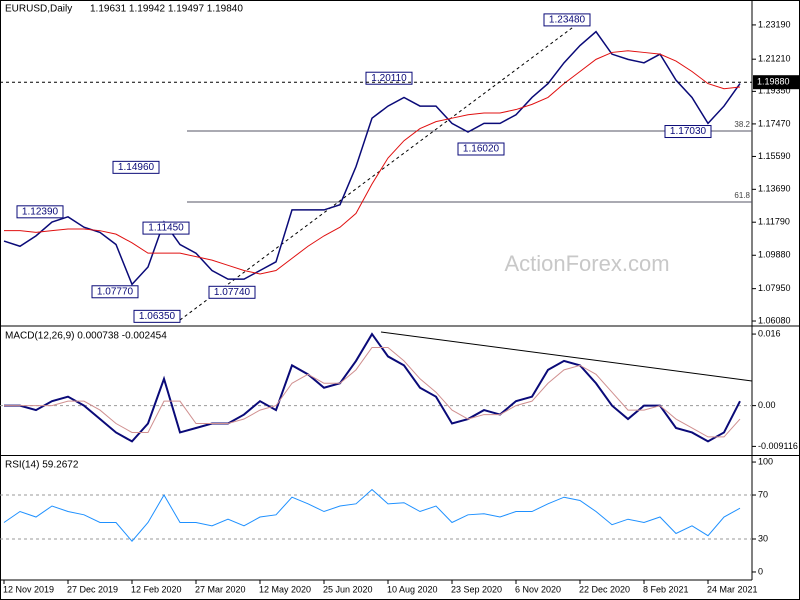 This screenshot has width=800, height=600. Describe the element at coordinates (774, 91) in the screenshot. I see `y-tick-label: 1.19350` at that location.